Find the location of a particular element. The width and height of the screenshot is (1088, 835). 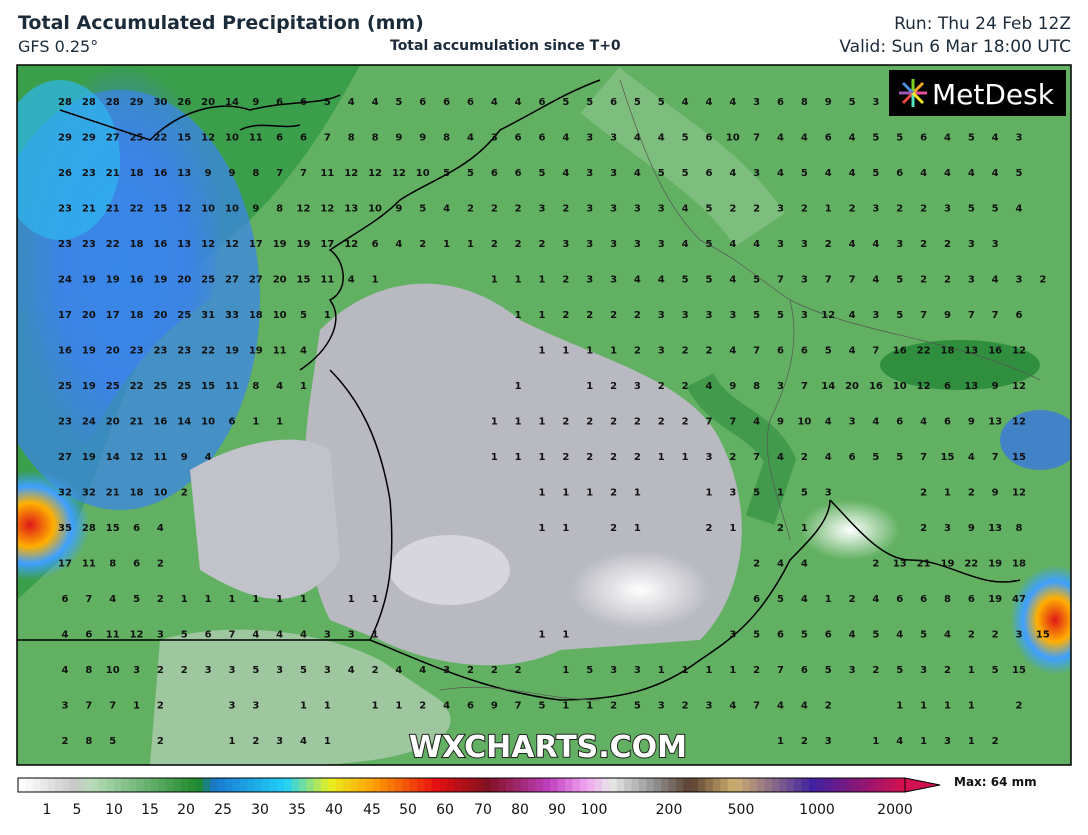

grid-value: 21 is located at coordinates (113, 209).